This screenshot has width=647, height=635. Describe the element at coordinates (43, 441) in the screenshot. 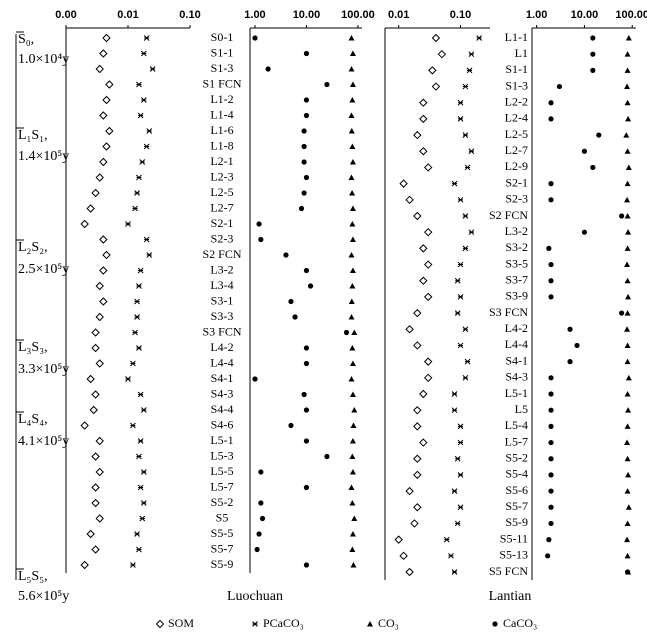

I see `strat-age: 4.1×10⁵y` at that location.